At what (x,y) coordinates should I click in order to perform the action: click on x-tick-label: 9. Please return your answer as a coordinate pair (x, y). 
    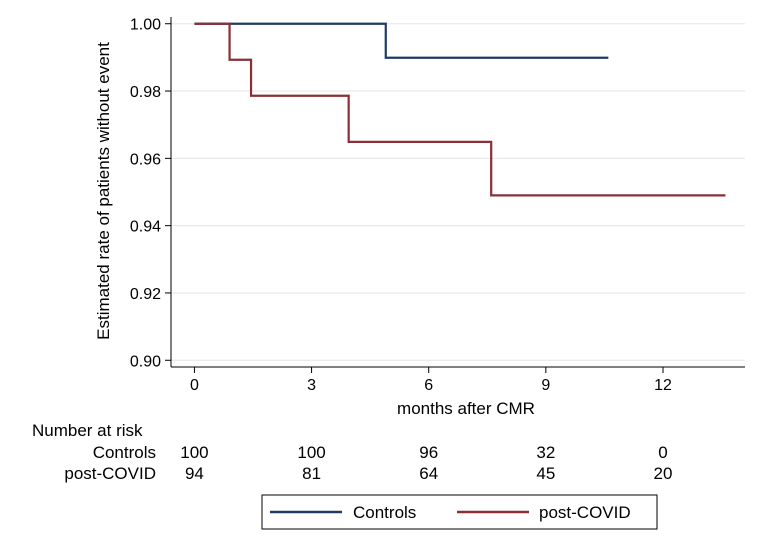
    Looking at the image, I should click on (545, 385).